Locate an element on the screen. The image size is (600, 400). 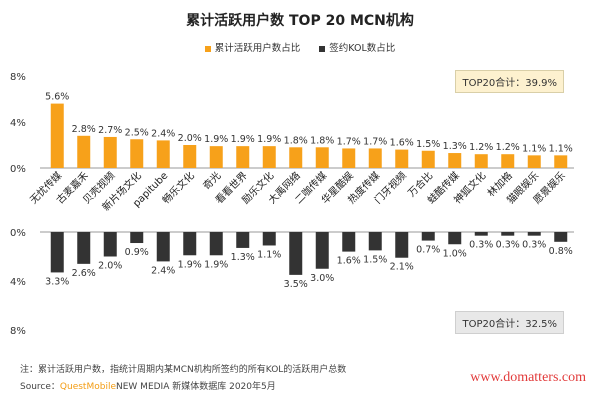
kol-data-label: 1.3% is located at coordinates (243, 257).